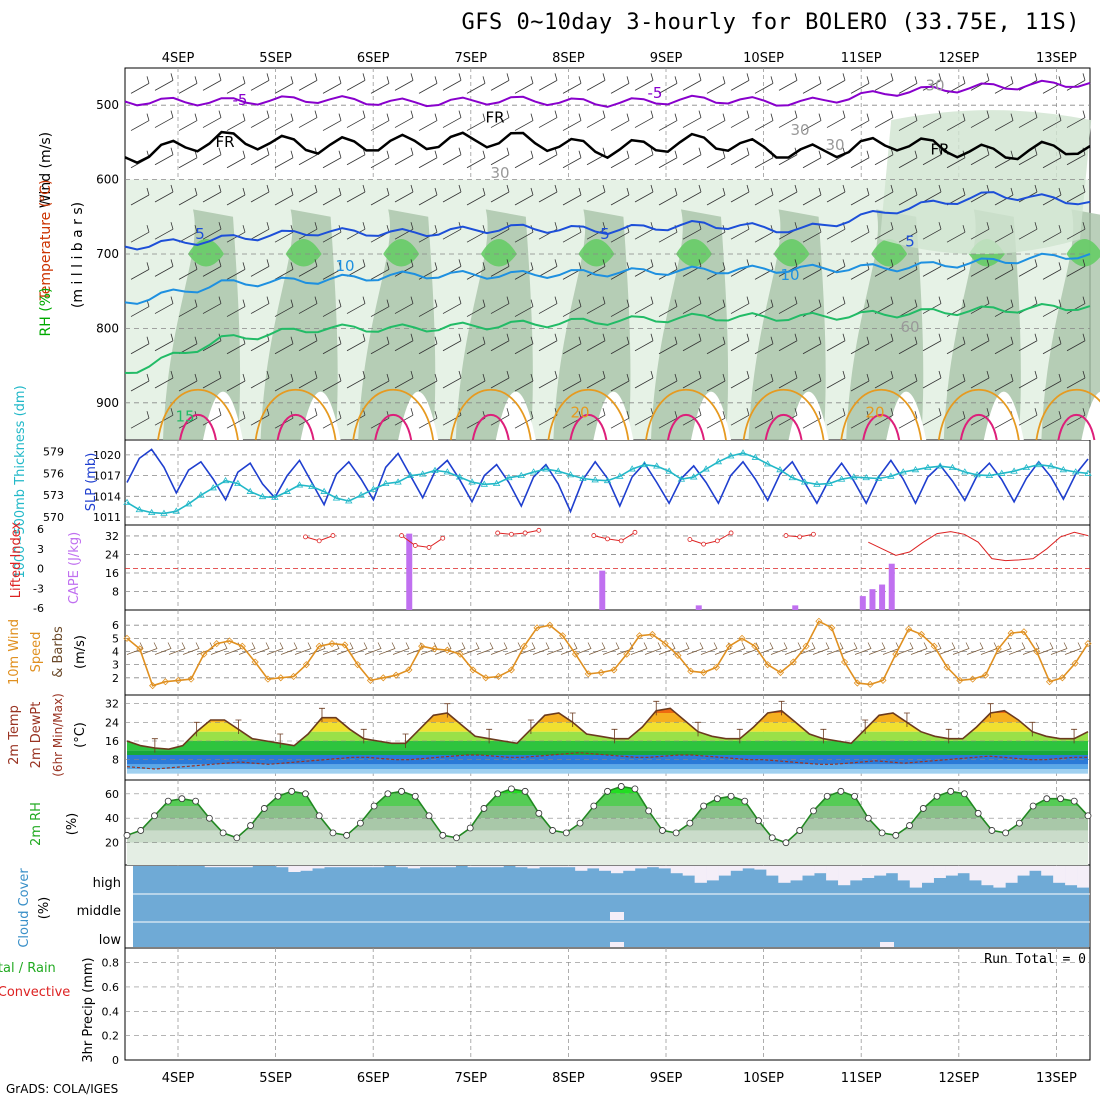 This screenshot has height=1100, width=1100. What do you see at coordinates (28, 968) in the screenshot?
I see `axis-label-precip-total: Total / Rain` at bounding box center [28, 968].